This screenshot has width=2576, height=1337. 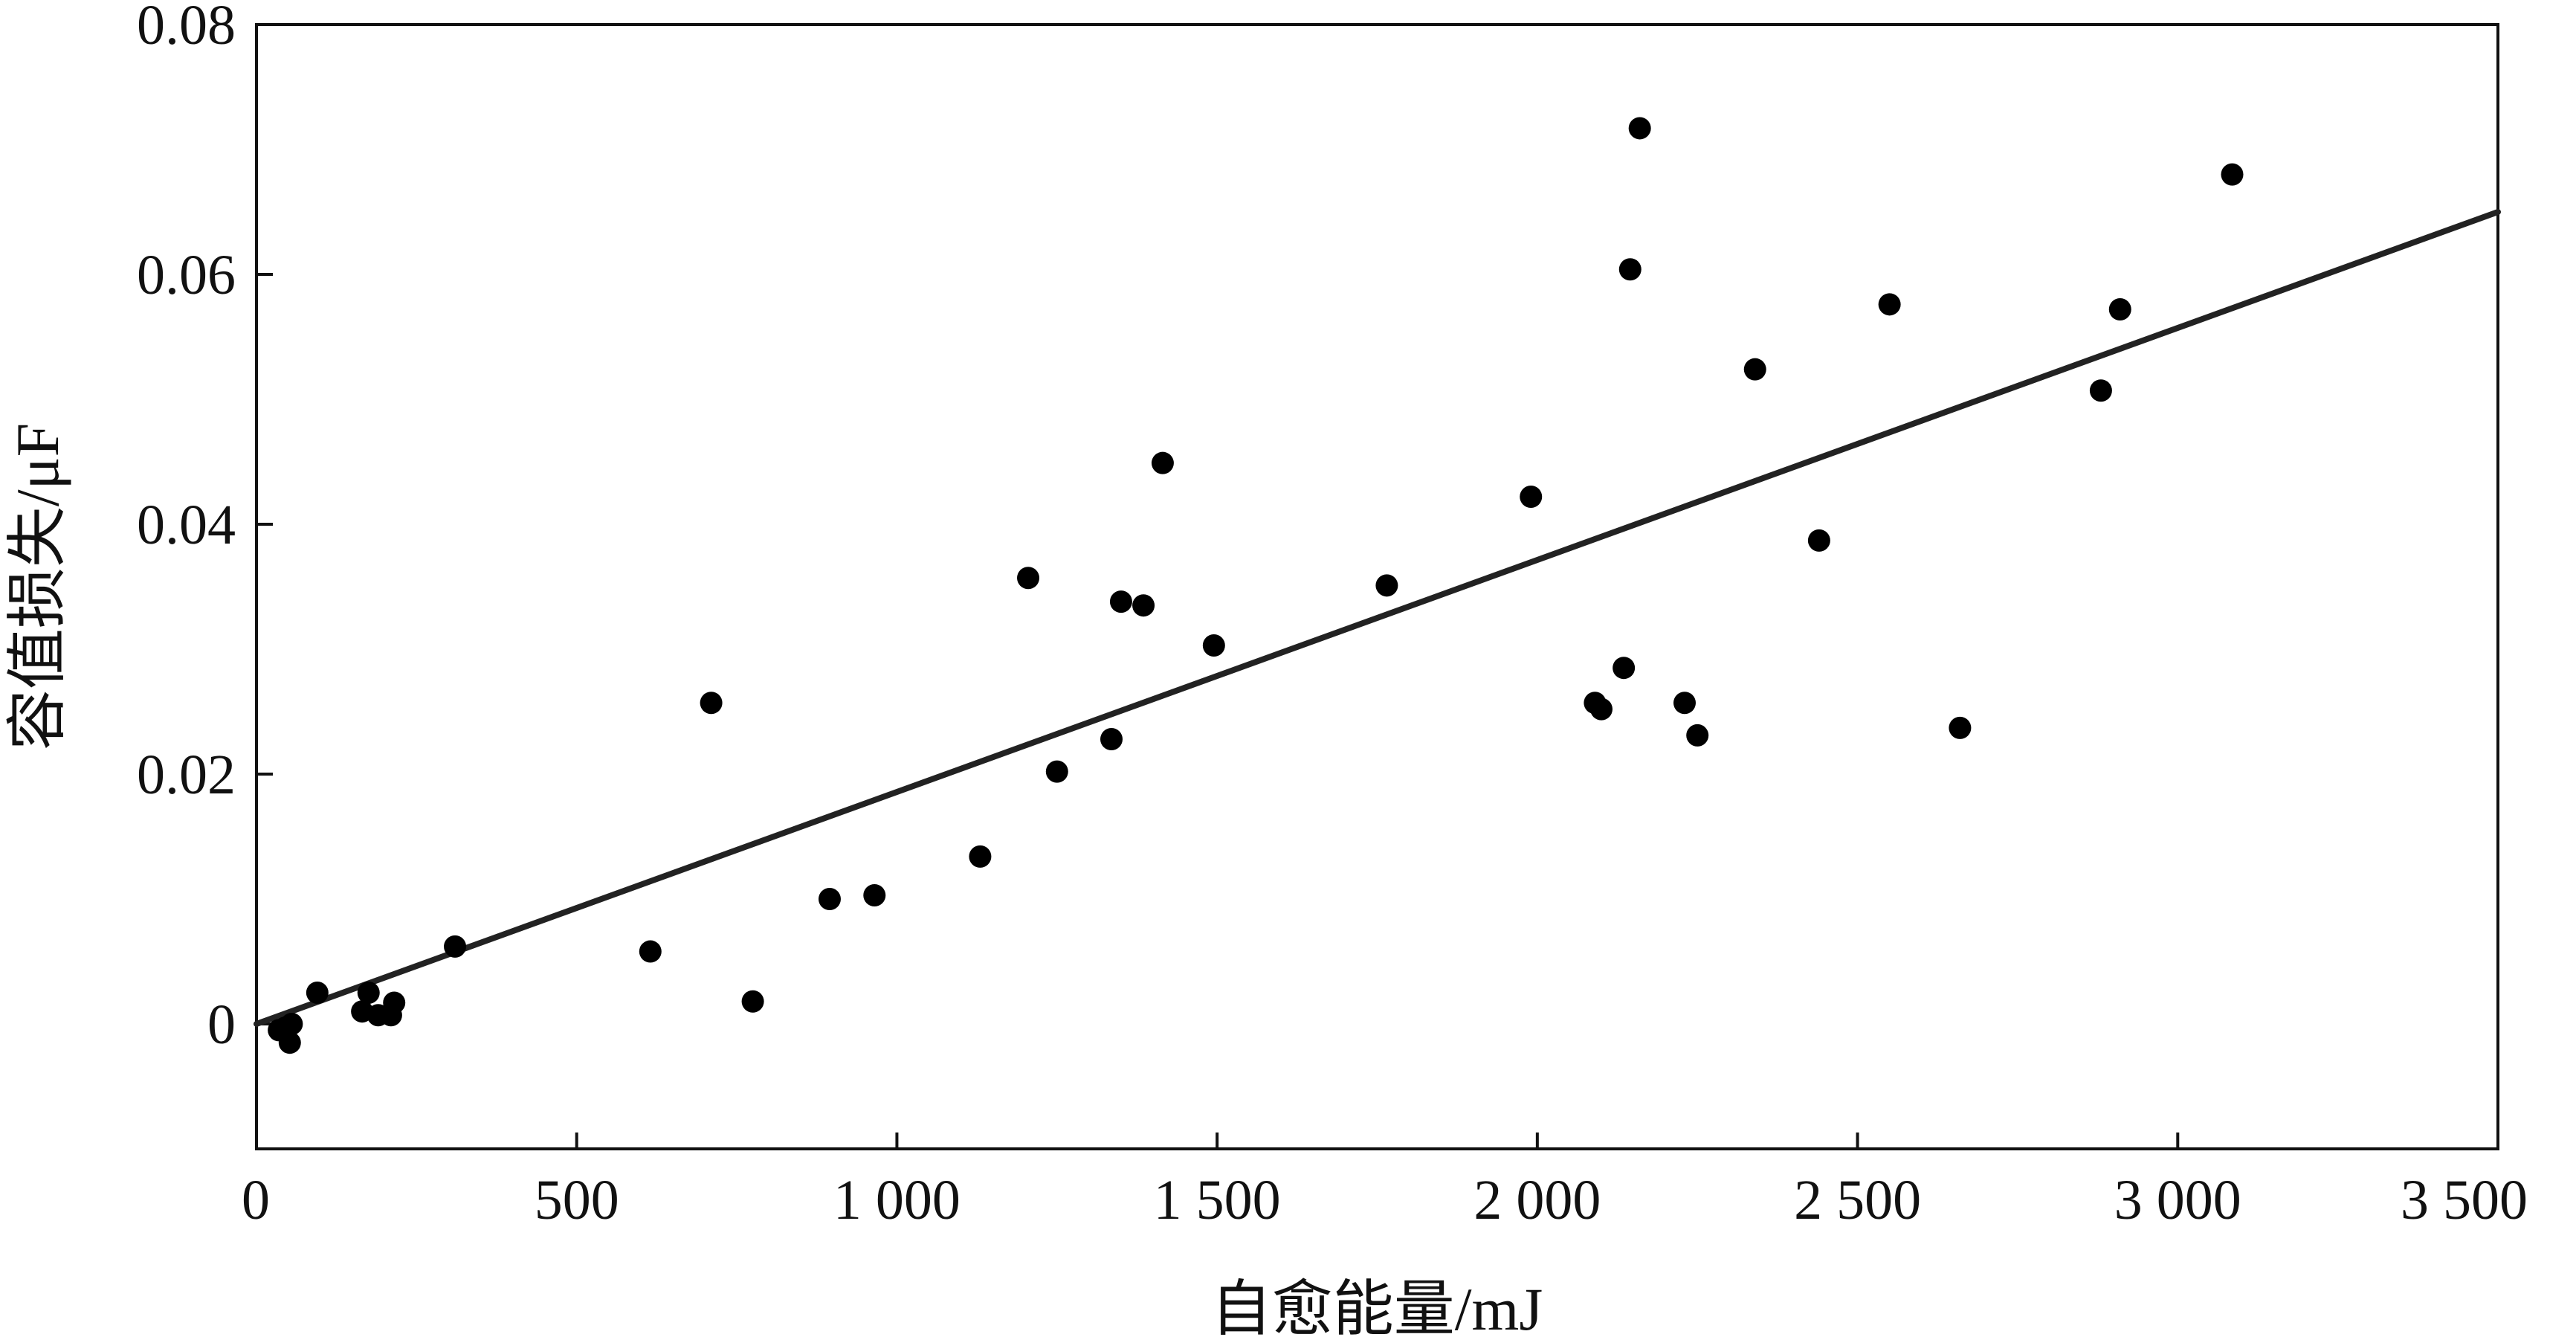 I want to click on x-axis-ticks: 0 500 1 000 1 500 2 000 2 500 3 000 3 500, so click(x=1385, y=1182).